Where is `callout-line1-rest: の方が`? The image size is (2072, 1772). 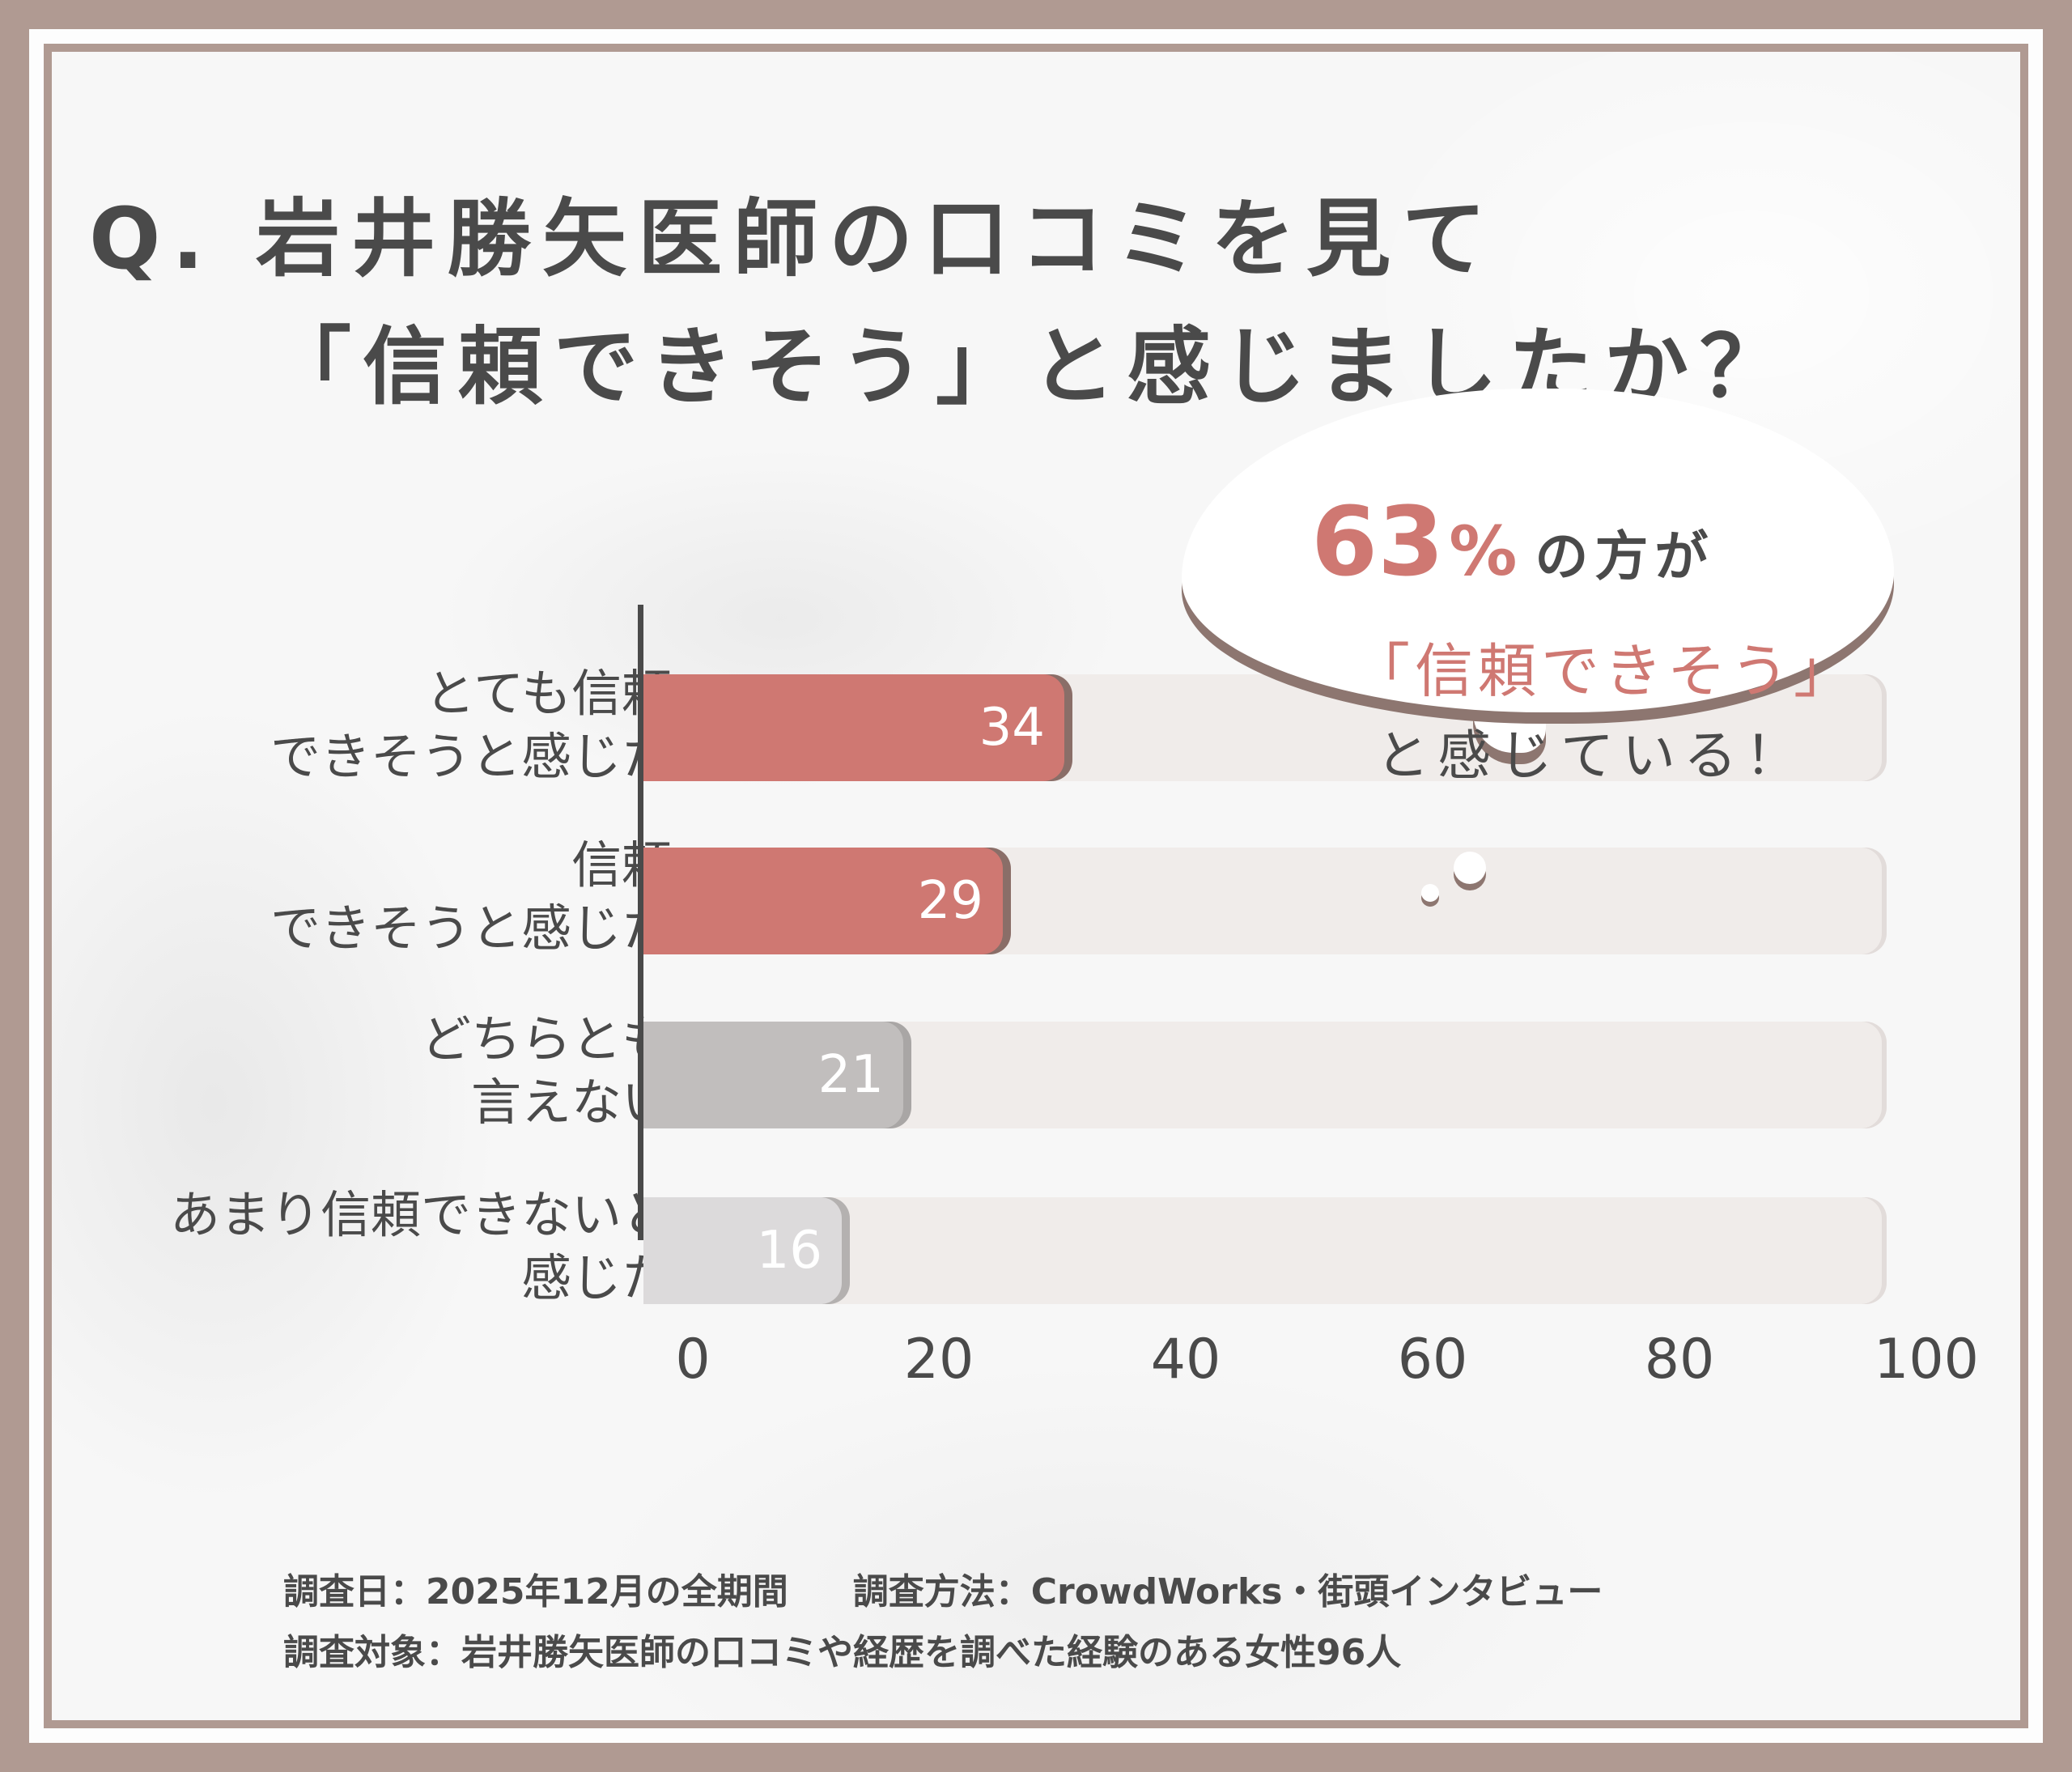
callout-line1-rest: の方が is located at coordinates (1625, 556).